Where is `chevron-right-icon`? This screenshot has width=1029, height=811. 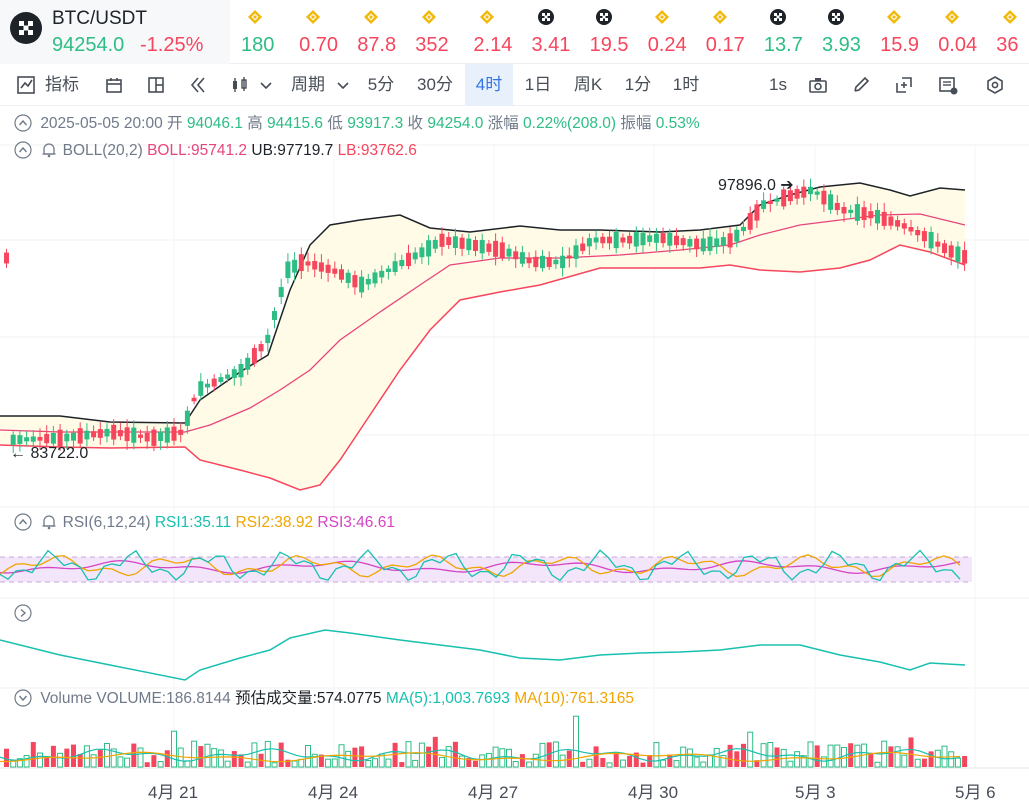
chevron-right-icon is located at coordinates (23, 613).